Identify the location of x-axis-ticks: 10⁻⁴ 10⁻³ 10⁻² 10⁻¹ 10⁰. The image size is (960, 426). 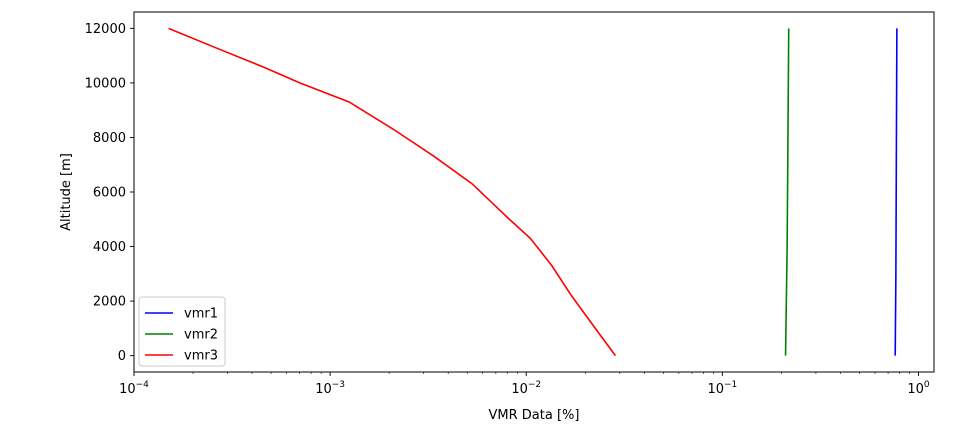
(524, 384).